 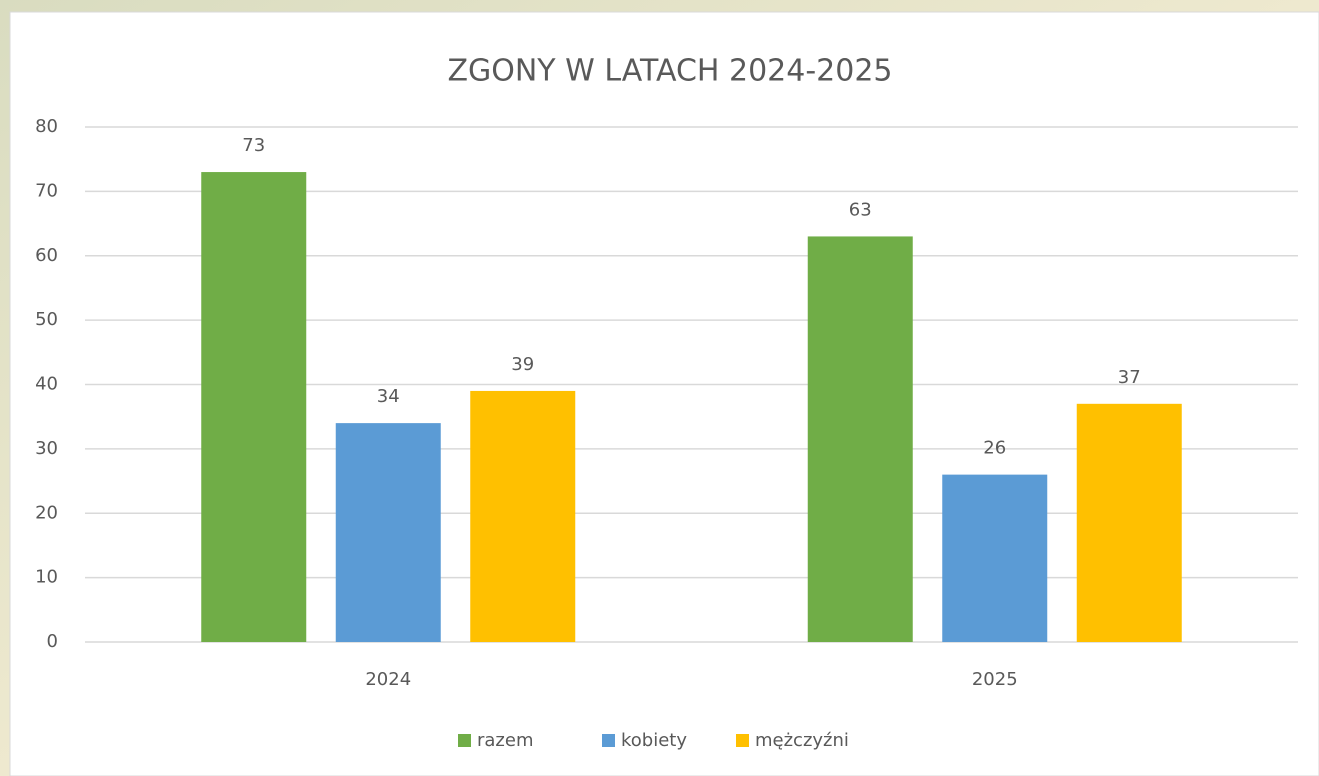 I want to click on y-tick-label: 30, so click(x=46, y=448).